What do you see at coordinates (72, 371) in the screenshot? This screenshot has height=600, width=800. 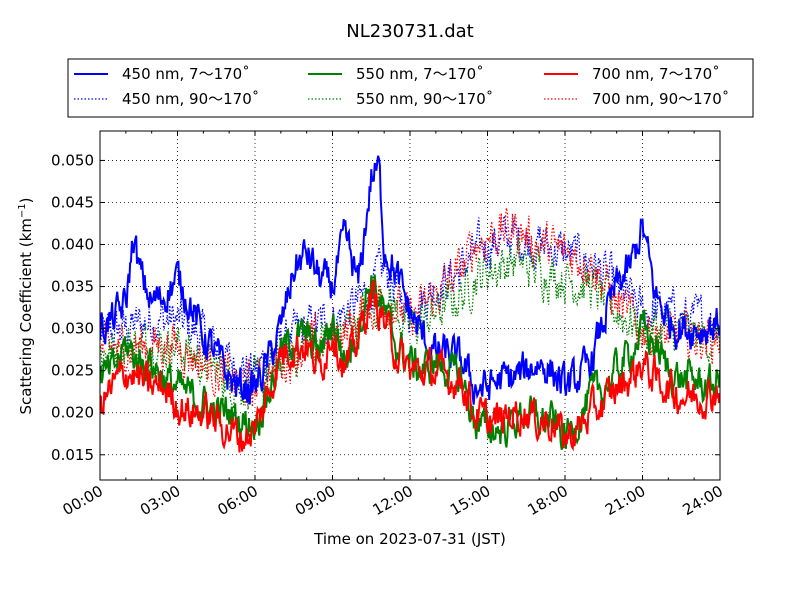 I see `y-tick-label: 0.025` at bounding box center [72, 371].